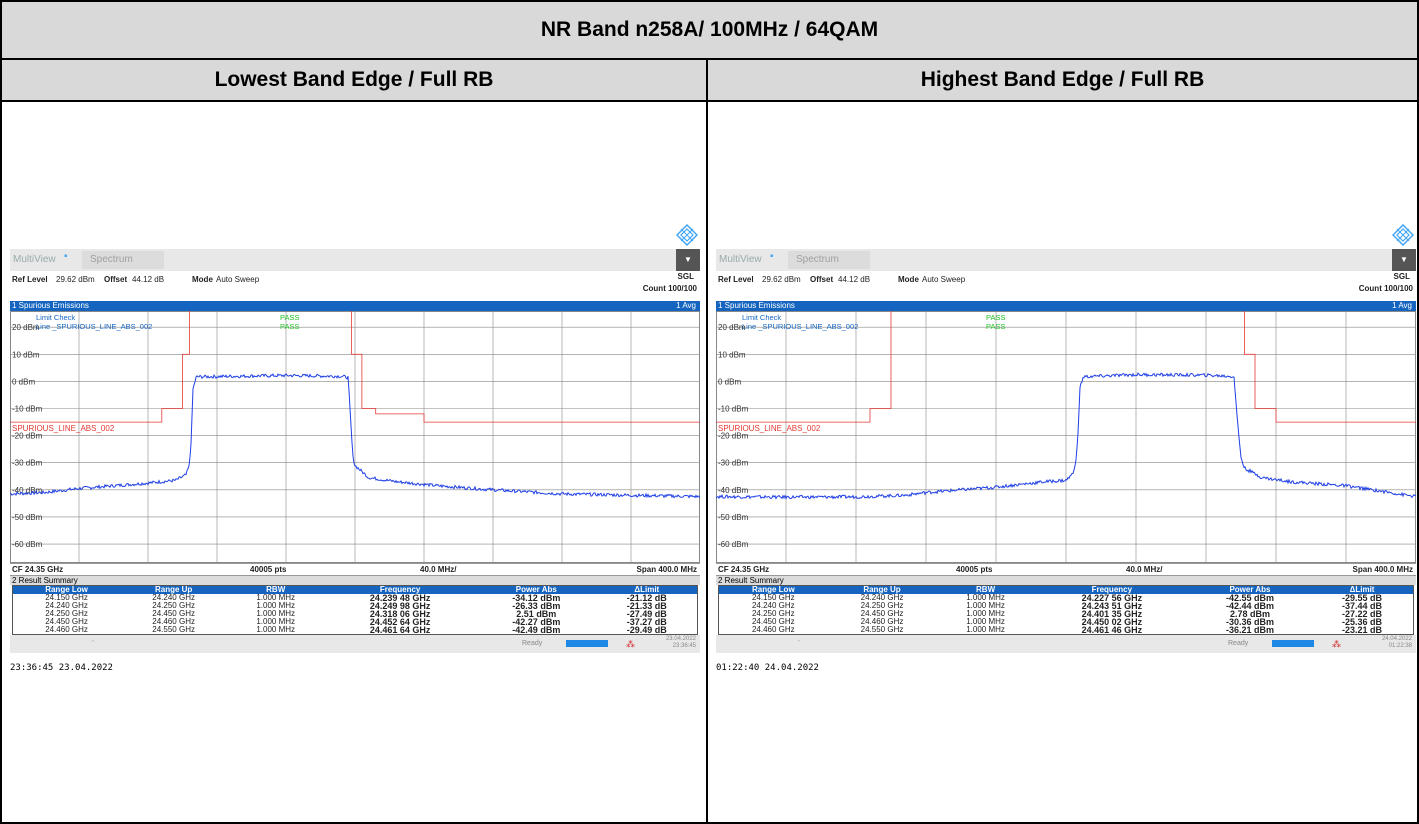 This screenshot has height=824, width=1419. I want to click on y-axis-label: 20 dBm, so click(732, 327).